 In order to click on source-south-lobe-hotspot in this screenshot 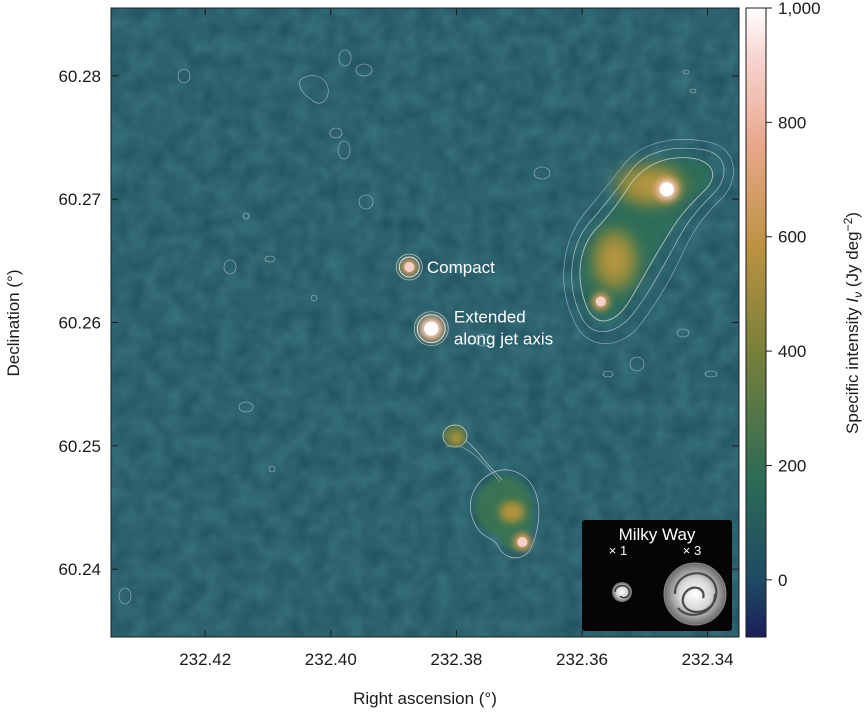, I will do `click(522, 542)`.